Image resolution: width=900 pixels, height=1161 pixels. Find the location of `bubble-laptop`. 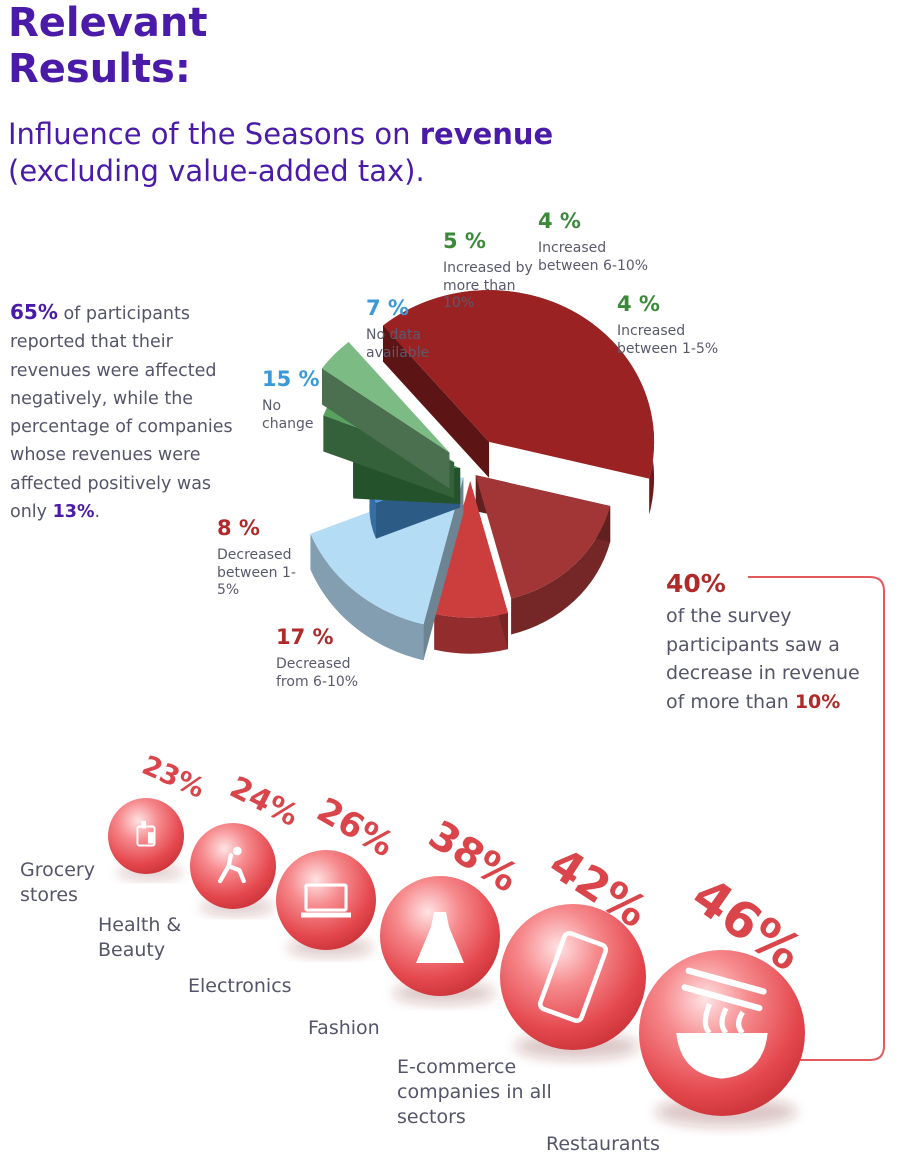

bubble-laptop is located at coordinates (326, 900).